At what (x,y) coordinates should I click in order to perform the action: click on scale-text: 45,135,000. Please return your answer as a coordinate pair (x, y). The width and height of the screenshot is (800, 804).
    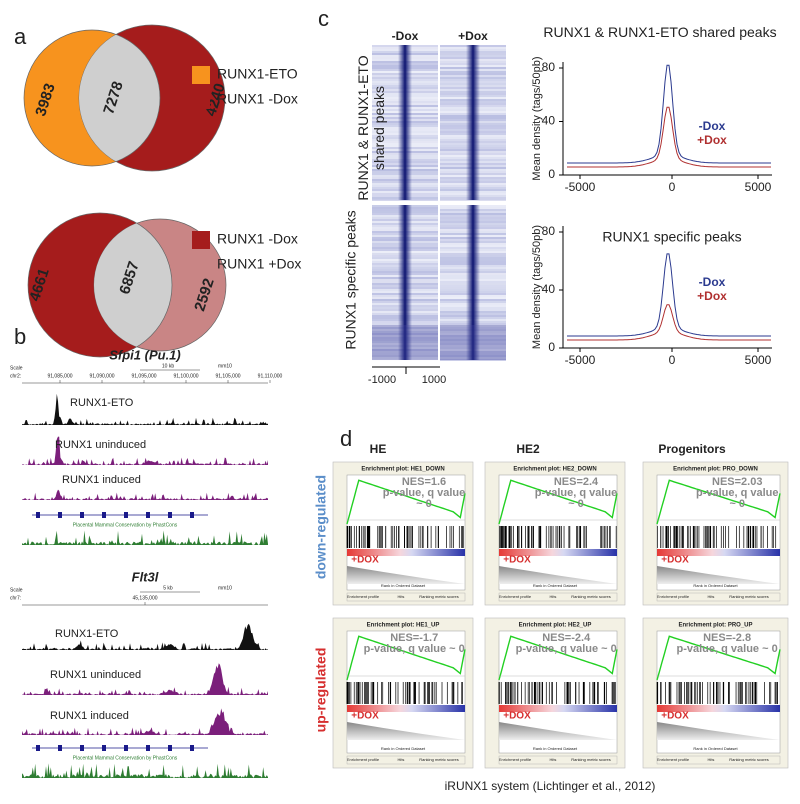
    Looking at the image, I should click on (144, 598).